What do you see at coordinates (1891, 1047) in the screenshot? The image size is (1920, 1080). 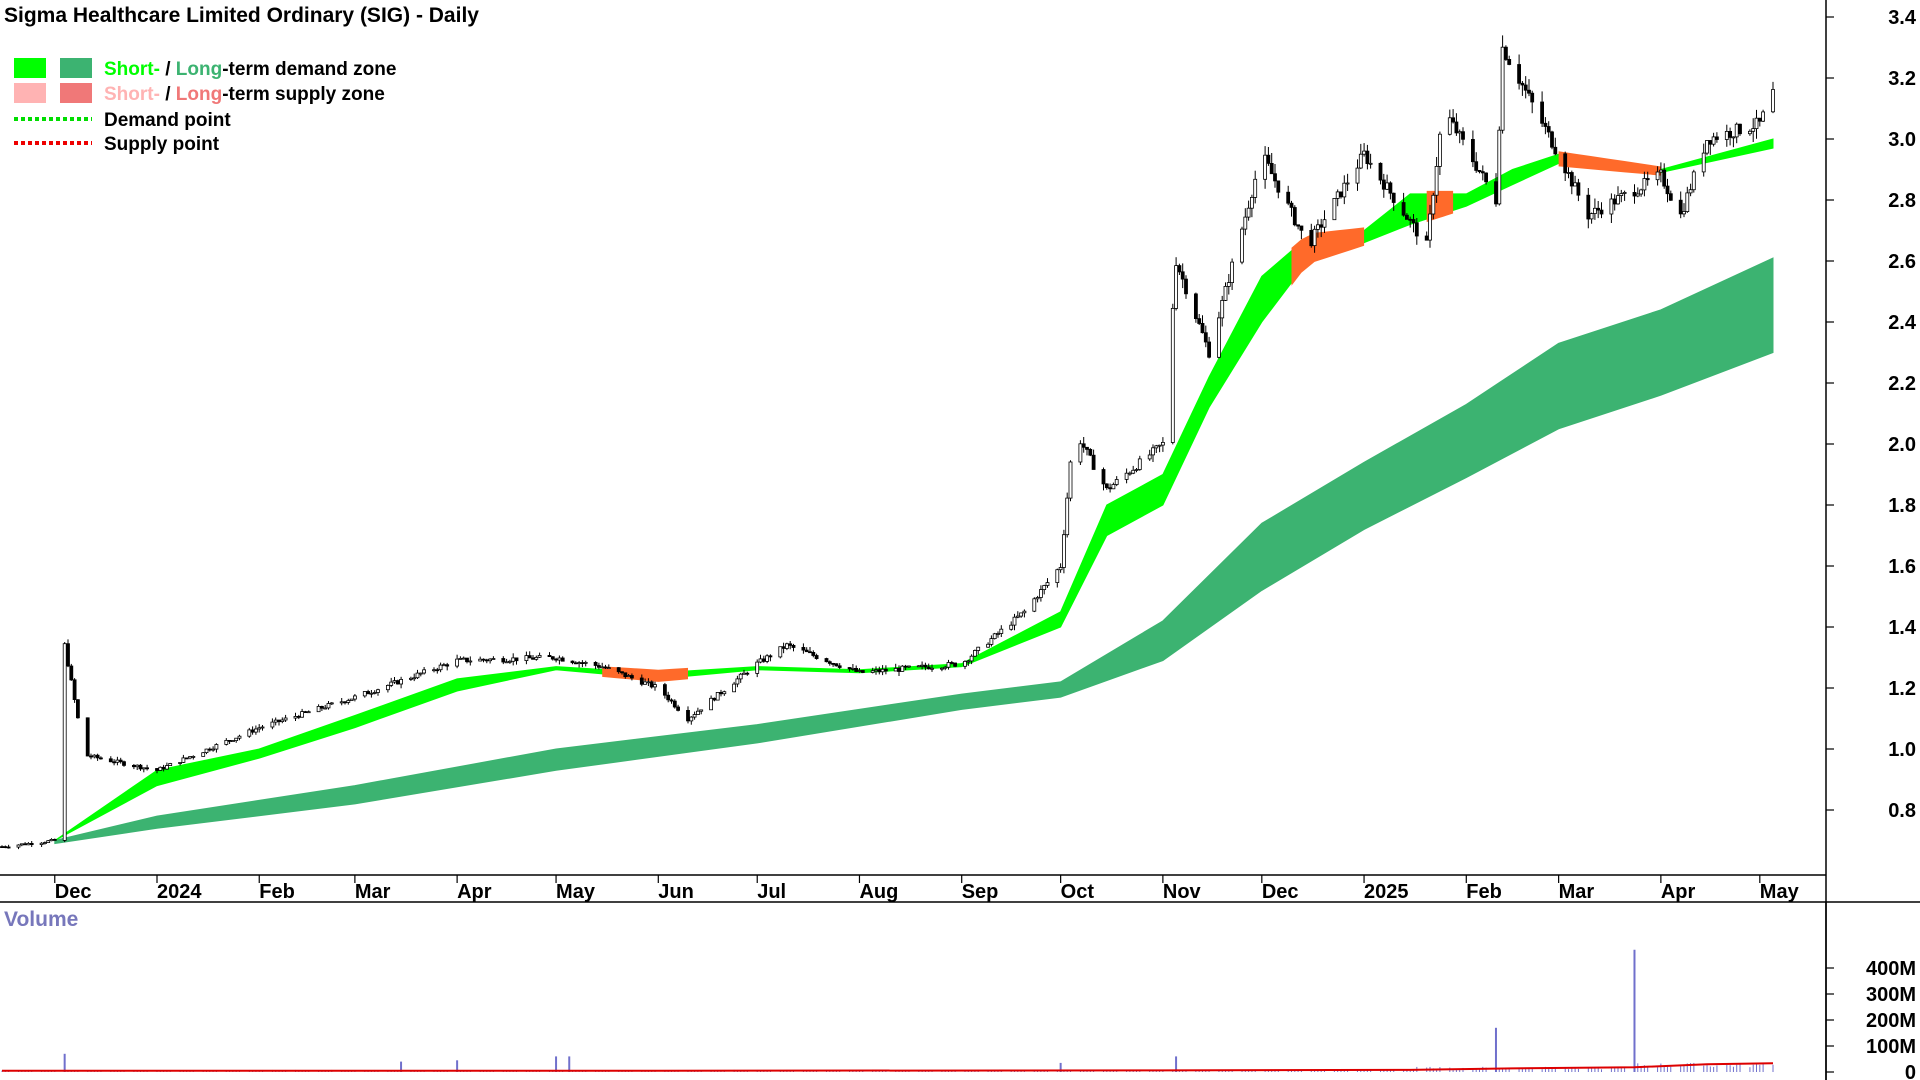 I see `volume-tick-label: 100M` at bounding box center [1891, 1047].